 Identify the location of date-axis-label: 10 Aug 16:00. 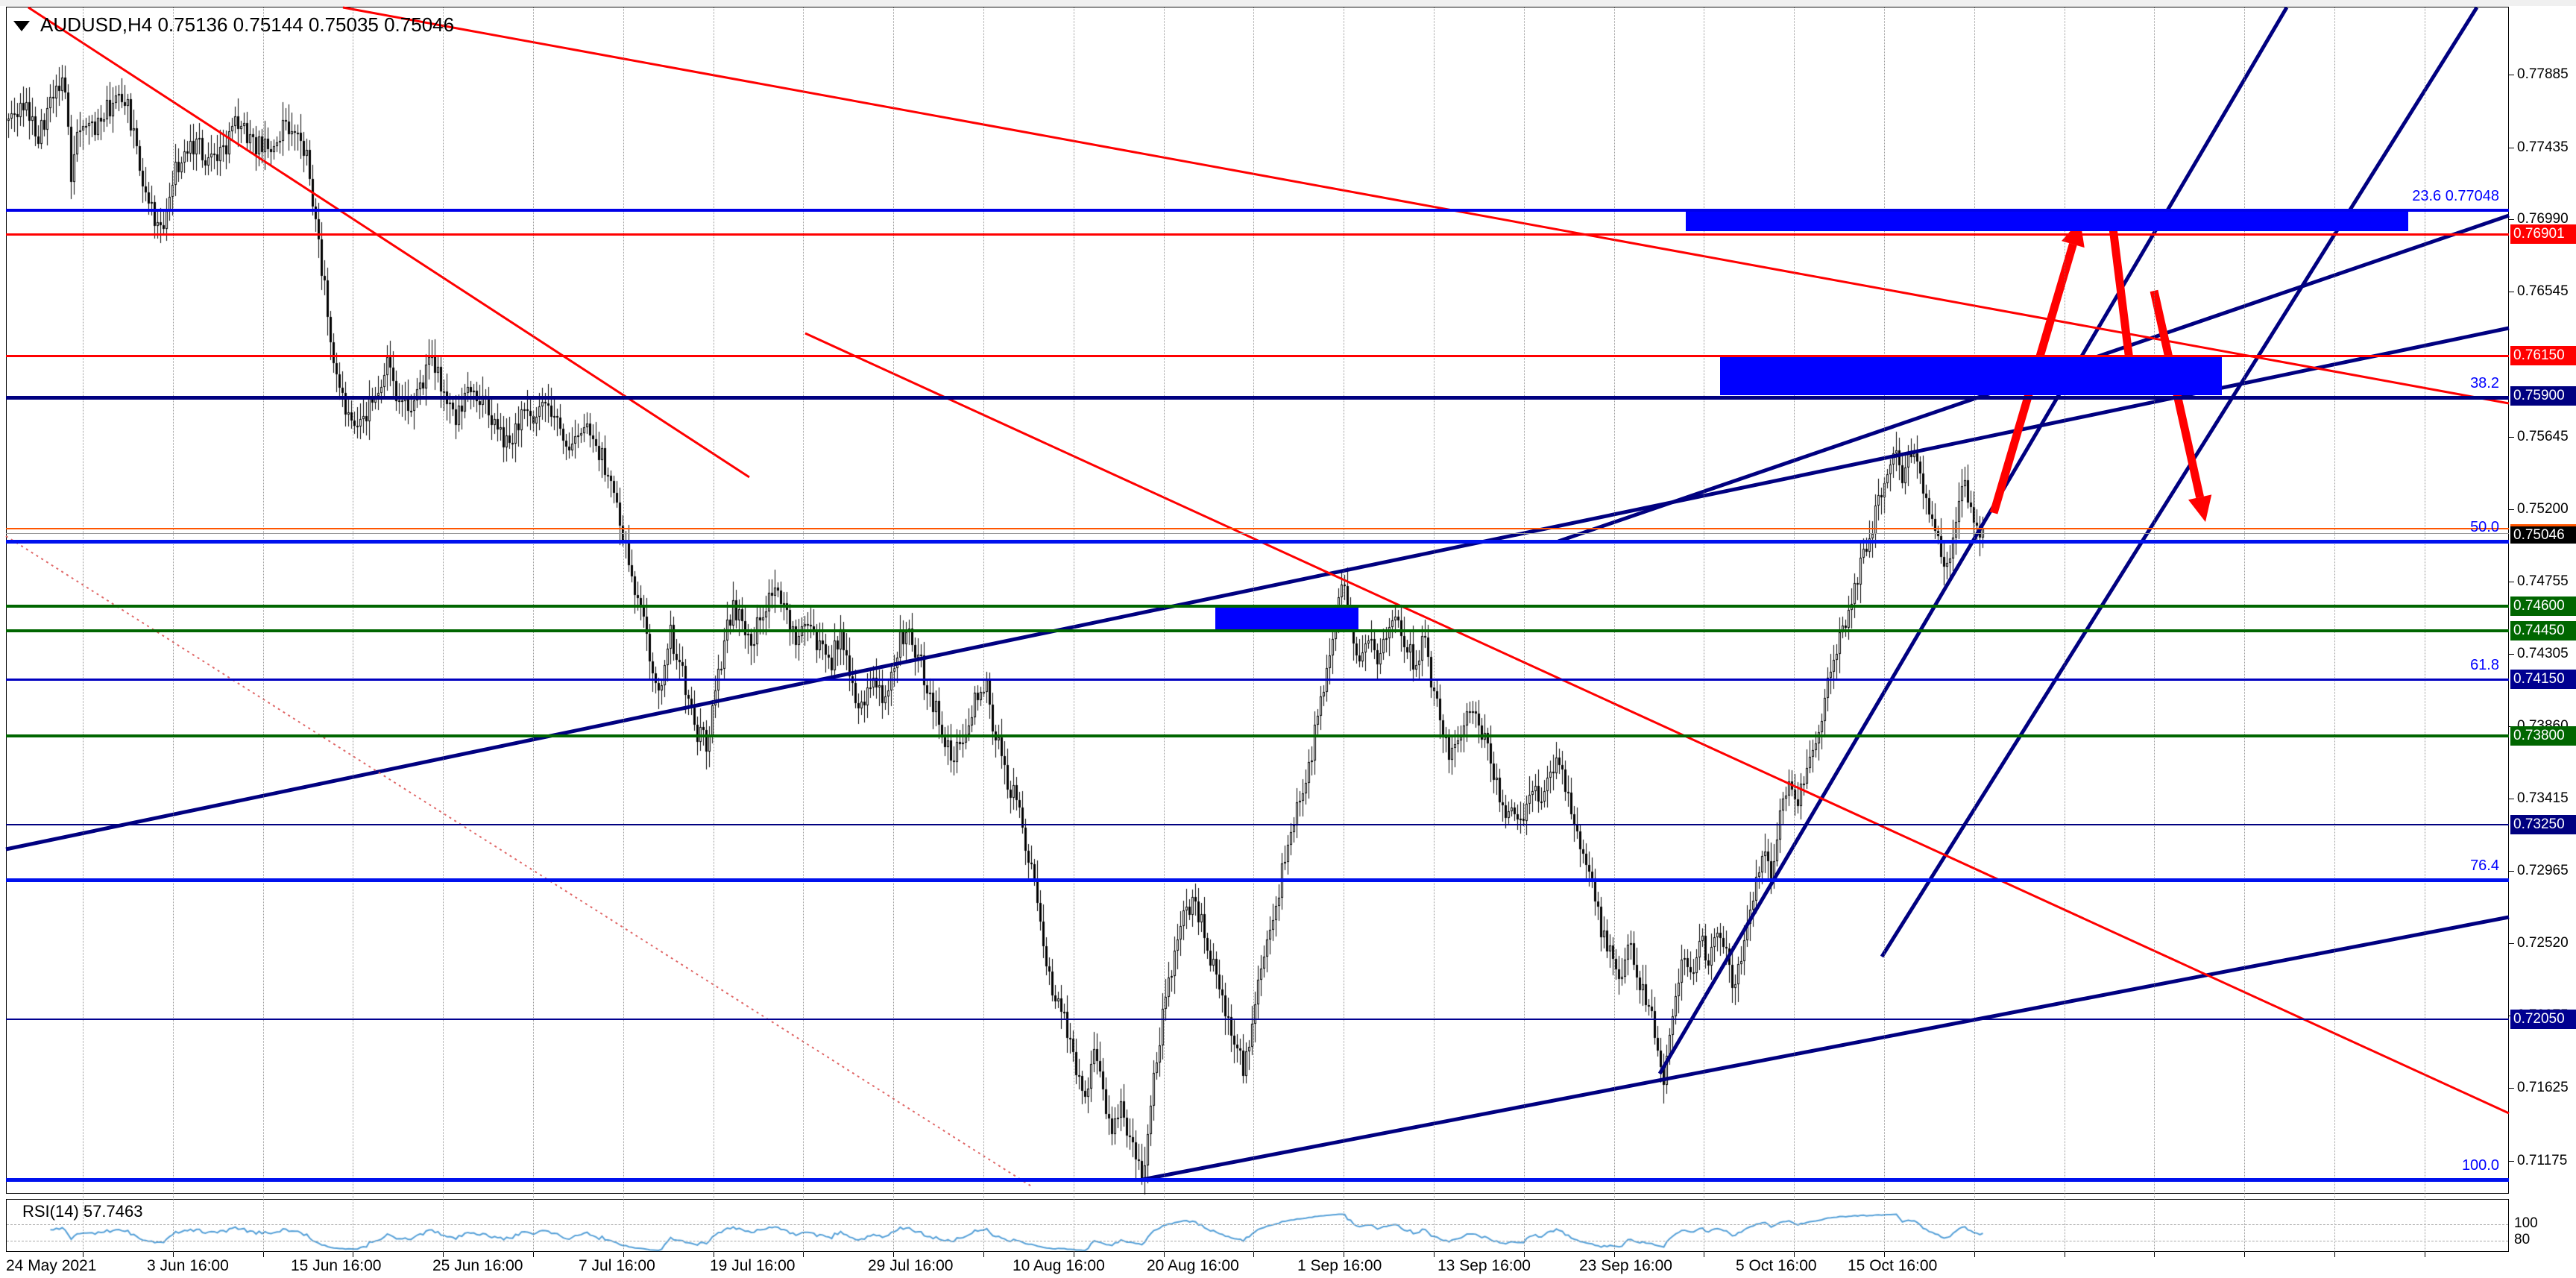
(1059, 1265).